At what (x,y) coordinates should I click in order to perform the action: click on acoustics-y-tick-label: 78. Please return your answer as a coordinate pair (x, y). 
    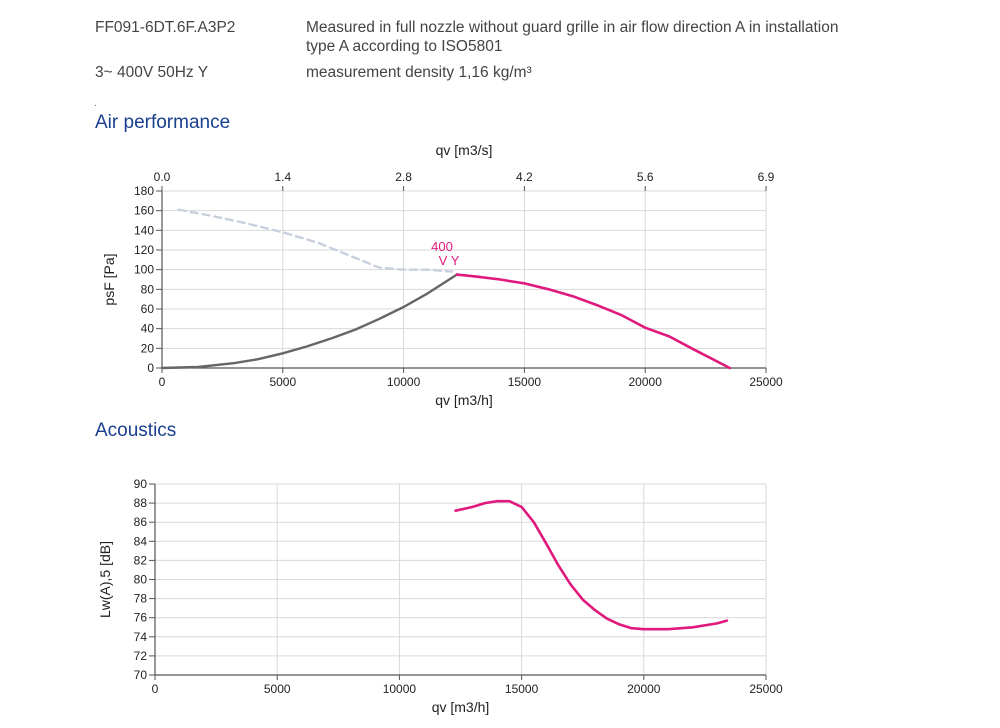
    Looking at the image, I should click on (141, 599).